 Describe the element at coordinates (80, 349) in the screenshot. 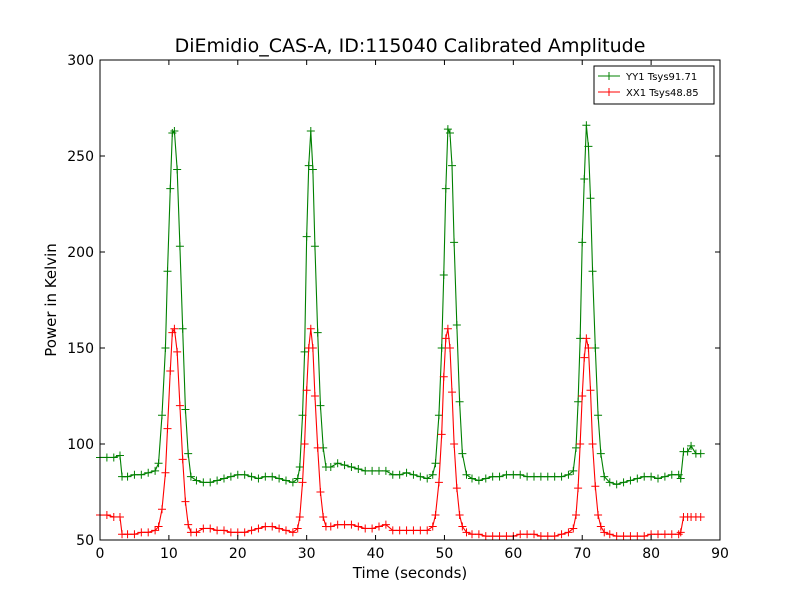

I see `y-tick-label: 150` at that location.